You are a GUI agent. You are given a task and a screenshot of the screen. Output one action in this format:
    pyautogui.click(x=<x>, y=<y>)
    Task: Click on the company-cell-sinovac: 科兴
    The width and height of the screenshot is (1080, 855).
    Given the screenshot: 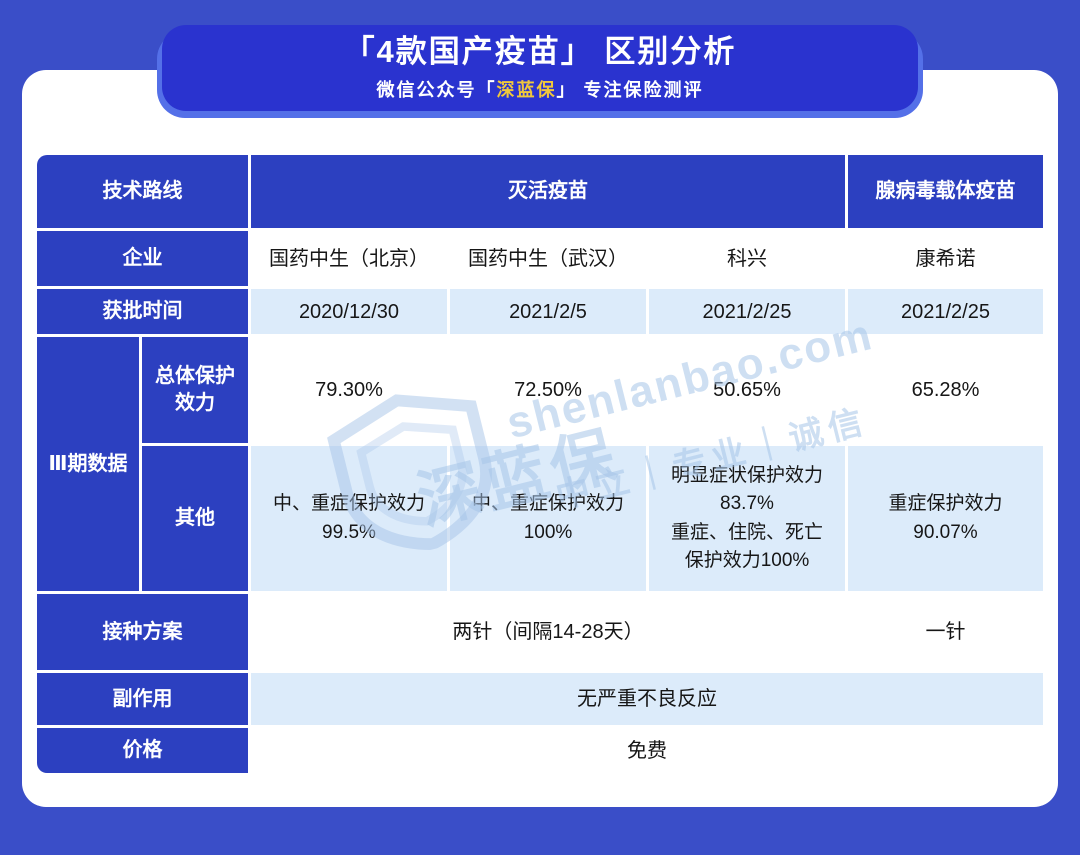 What is the action you would take?
    pyautogui.click(x=747, y=258)
    